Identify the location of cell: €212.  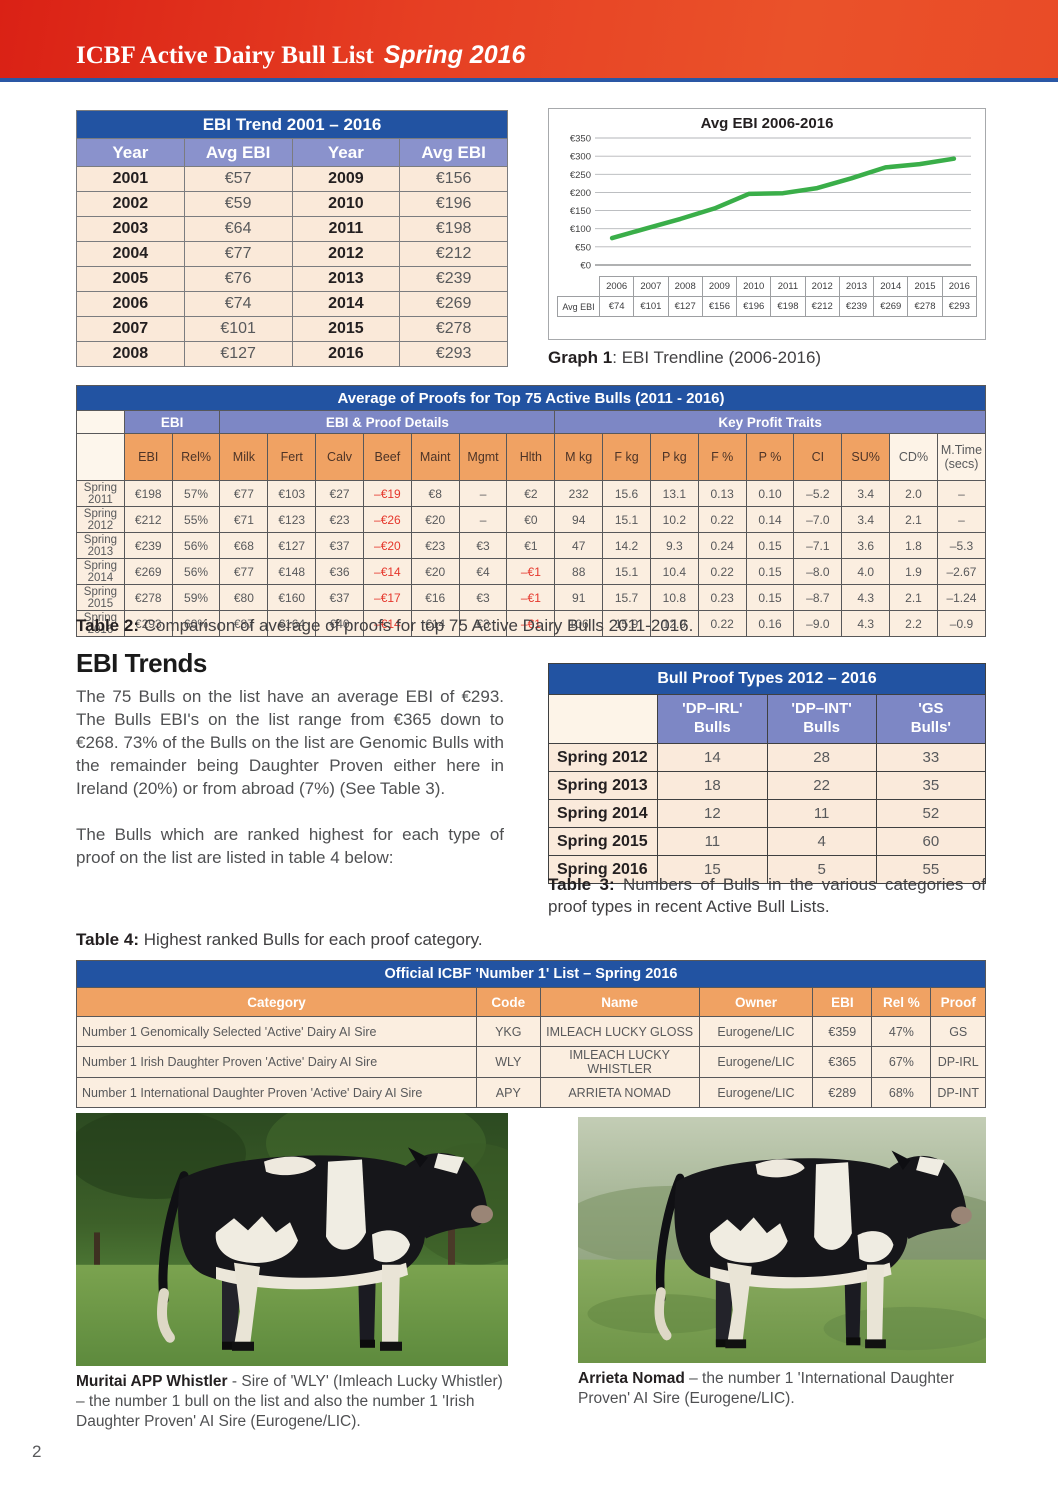
(453, 254).